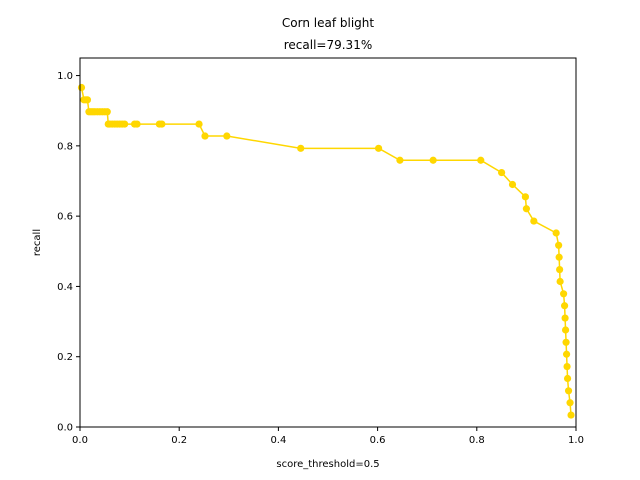 Image resolution: width=640 pixels, height=480 pixels. Describe the element at coordinates (65, 428) in the screenshot. I see `y-tick-label: 0.0` at that location.